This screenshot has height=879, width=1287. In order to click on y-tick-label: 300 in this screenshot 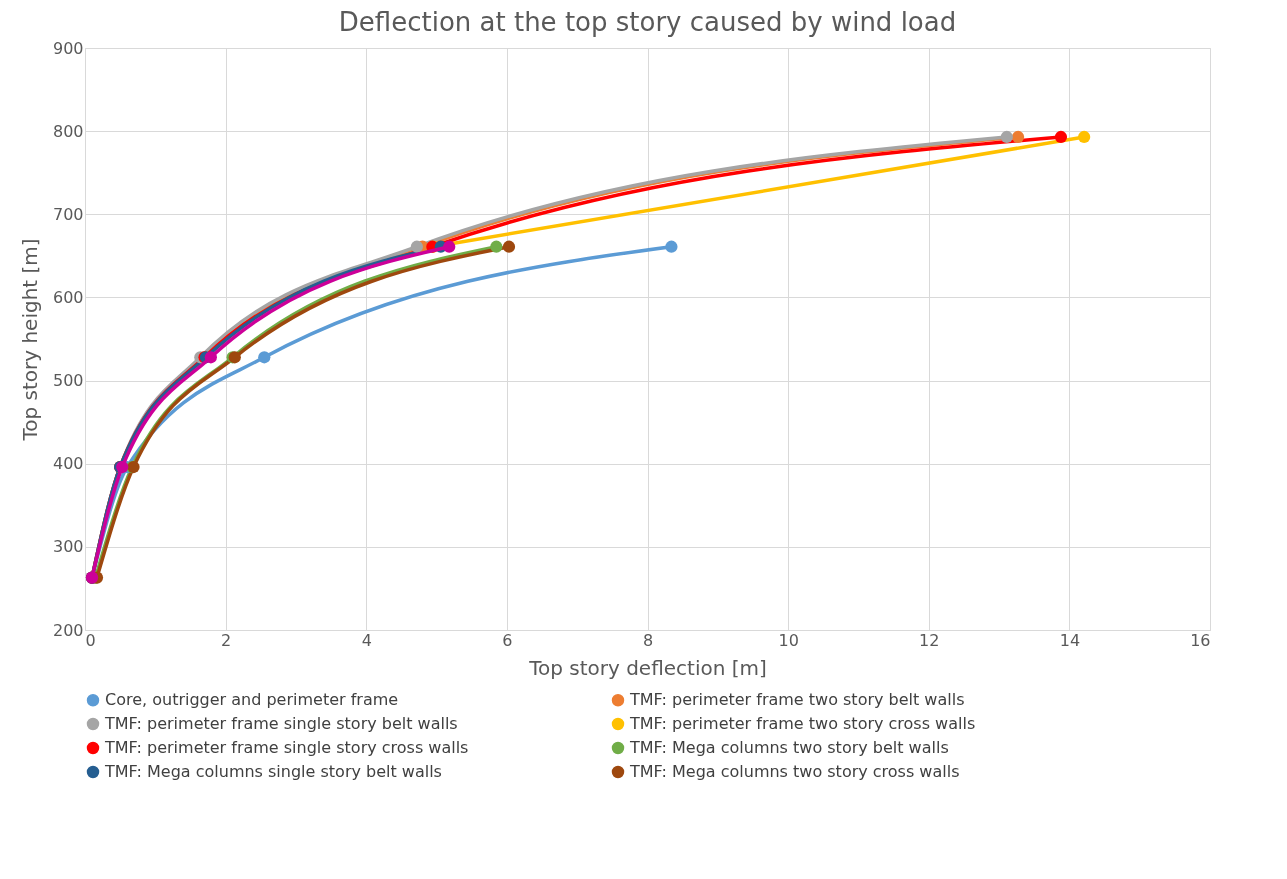, I will do `click(68, 547)`.